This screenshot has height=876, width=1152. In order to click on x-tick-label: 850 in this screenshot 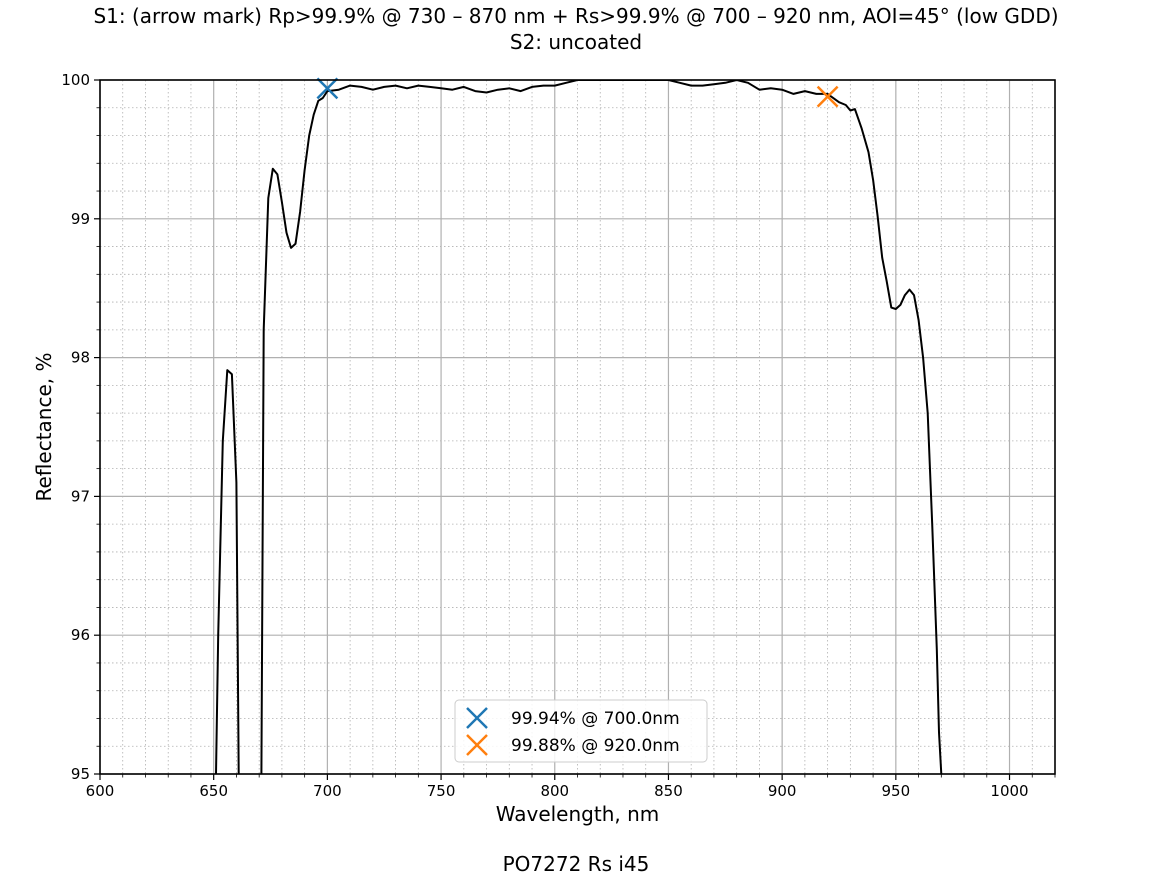, I will do `click(668, 791)`.